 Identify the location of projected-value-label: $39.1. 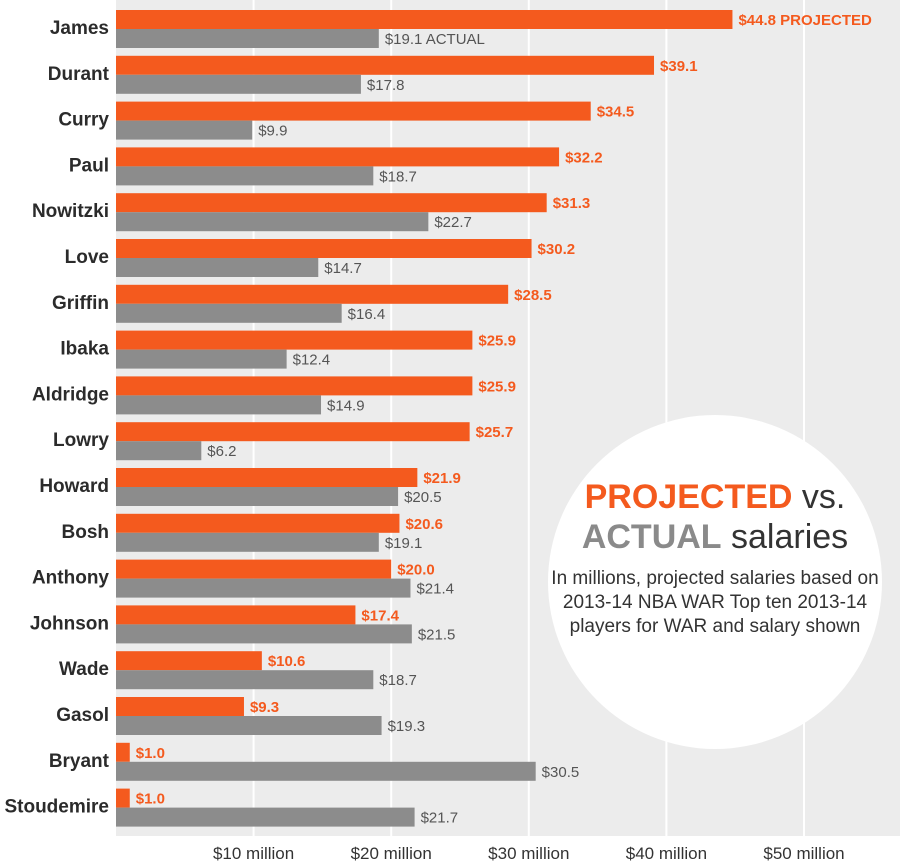
(679, 66).